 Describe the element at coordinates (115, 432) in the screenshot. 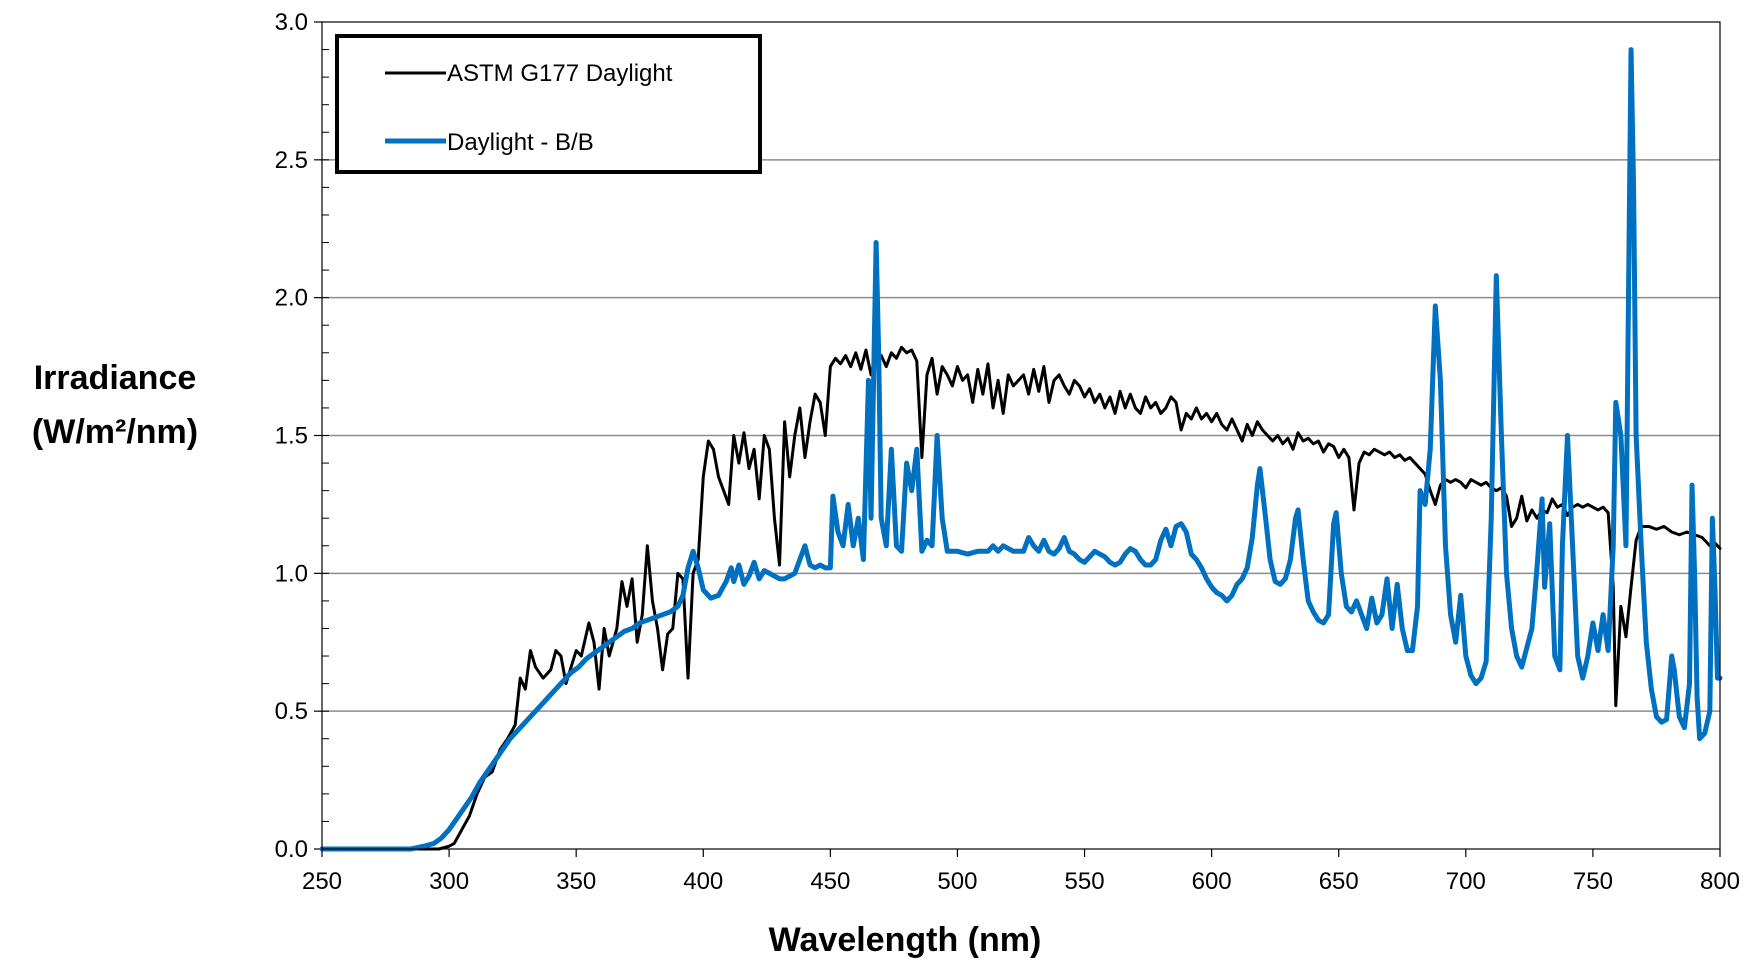

I see `y-axis-title-line2: (W/m²/nm)` at that location.